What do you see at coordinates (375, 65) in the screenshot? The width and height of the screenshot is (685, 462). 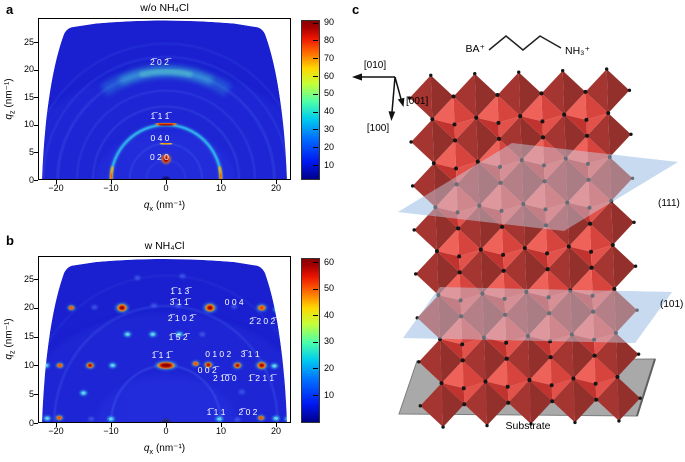 I see `axis-010-label: [010]` at bounding box center [375, 65].